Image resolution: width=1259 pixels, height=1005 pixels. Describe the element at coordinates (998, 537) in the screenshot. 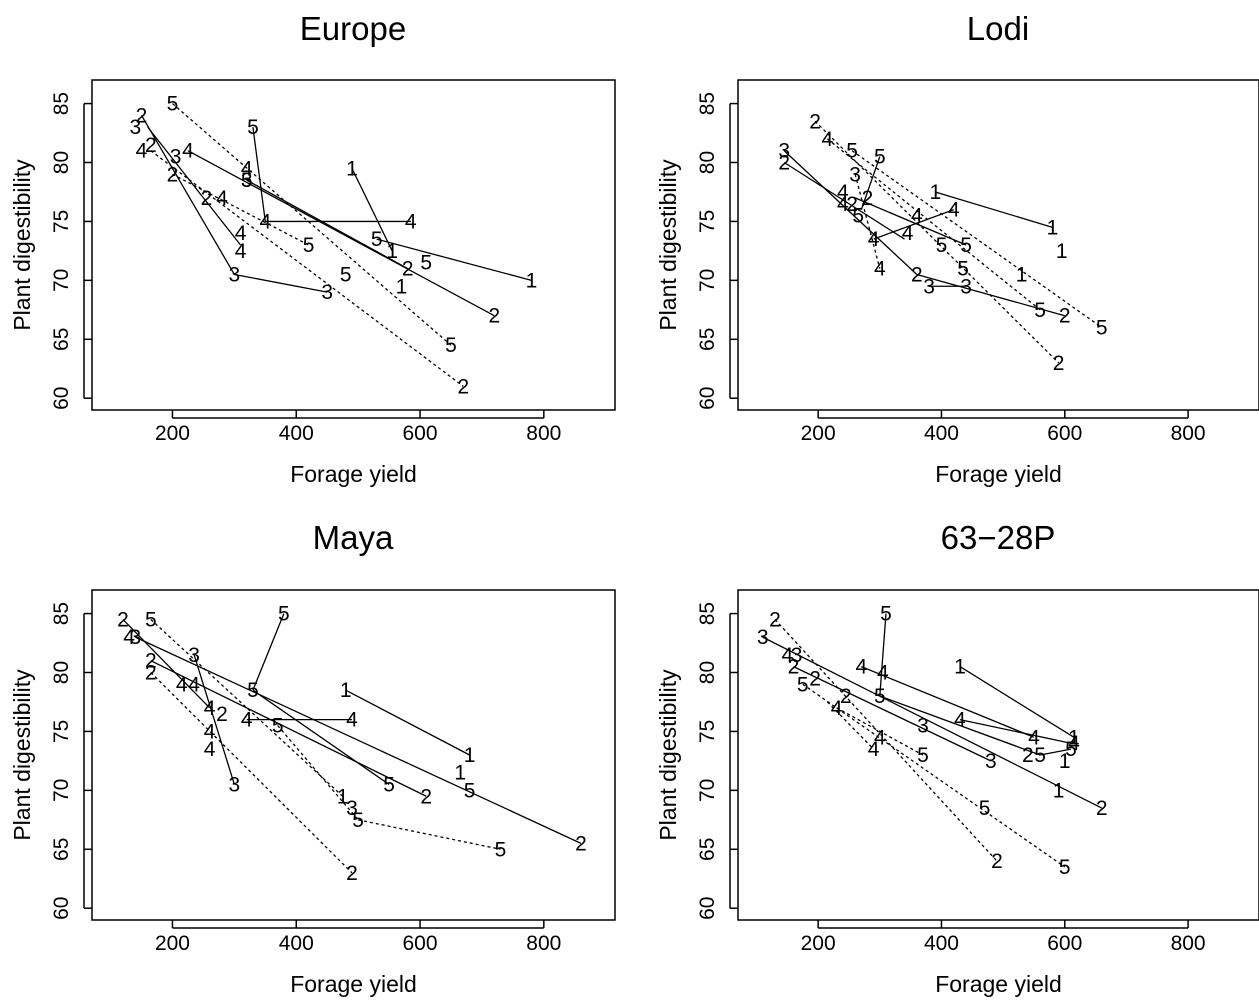

I see `chart-title: 63−28P` at that location.